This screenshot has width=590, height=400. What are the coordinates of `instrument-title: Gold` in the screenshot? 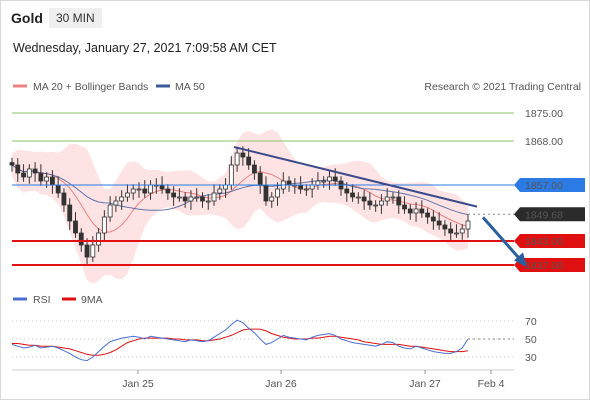 It's located at (27, 18).